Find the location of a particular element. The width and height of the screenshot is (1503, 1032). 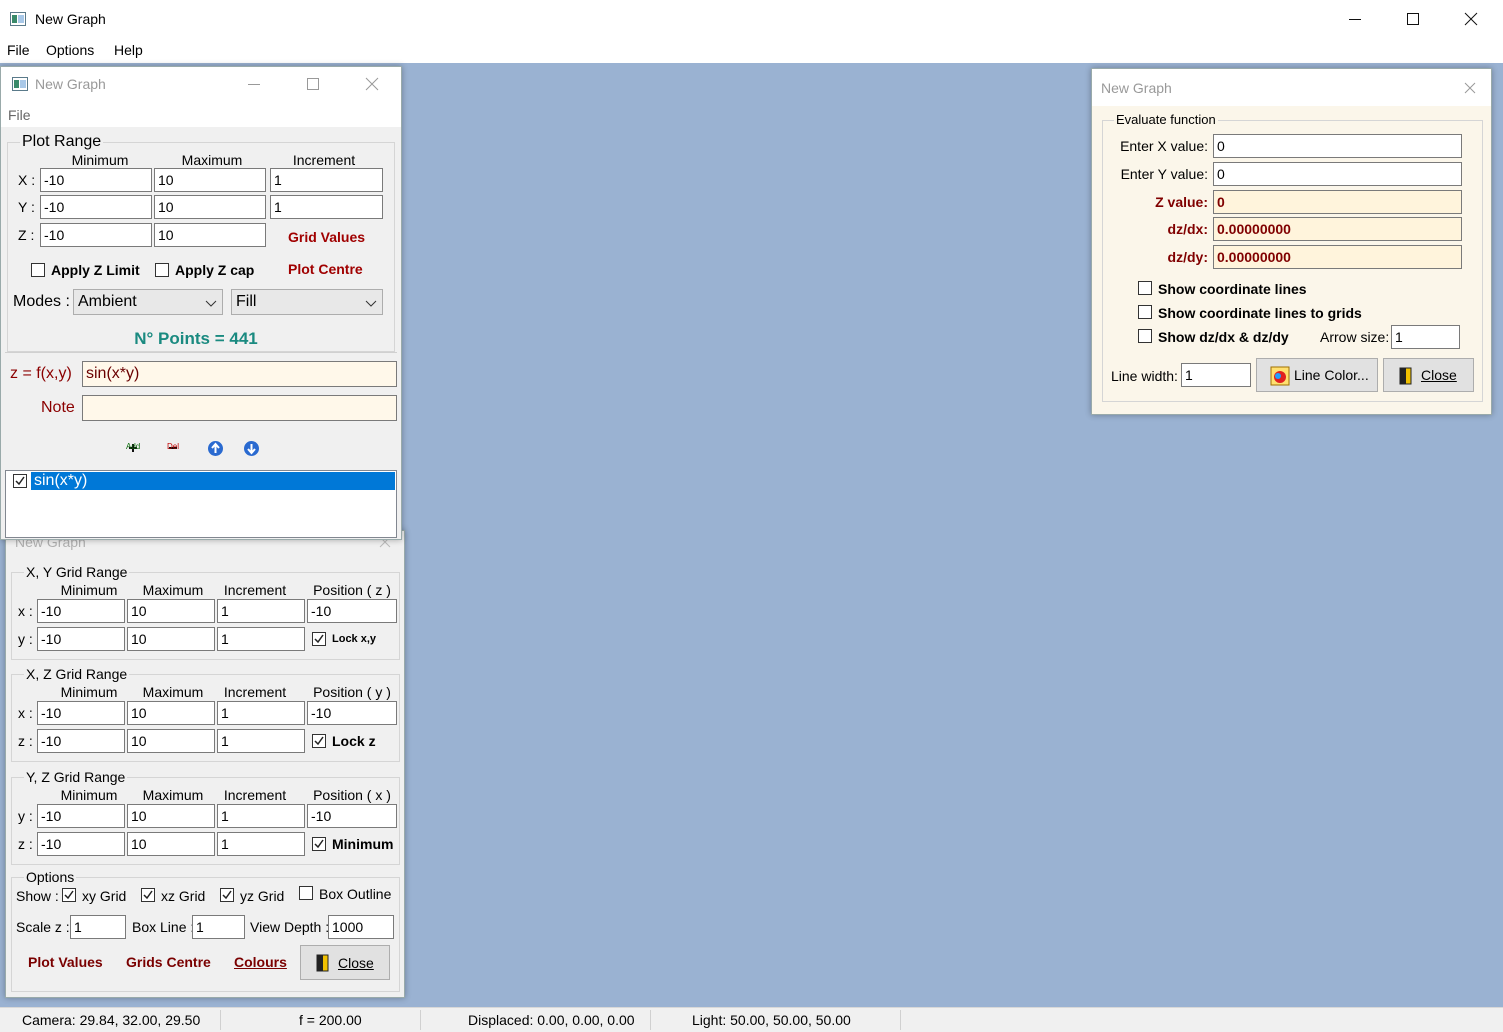

checkbox-label: Lock z is located at coordinates (354, 741).